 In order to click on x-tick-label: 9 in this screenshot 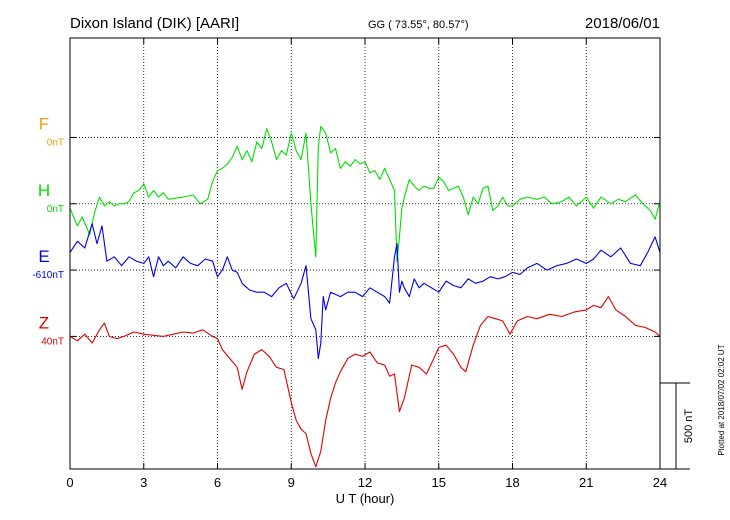, I will do `click(291, 482)`.